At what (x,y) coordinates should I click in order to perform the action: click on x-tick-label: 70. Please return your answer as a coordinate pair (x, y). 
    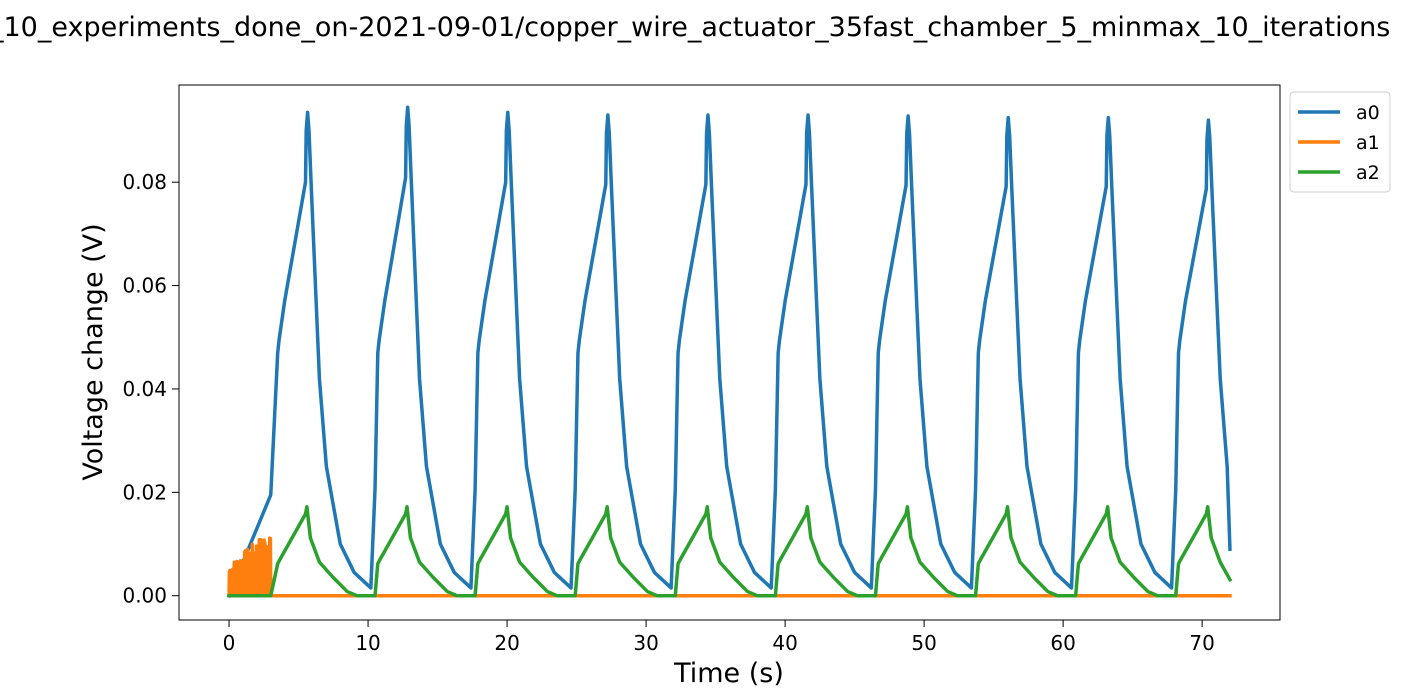
    Looking at the image, I should click on (1201, 643).